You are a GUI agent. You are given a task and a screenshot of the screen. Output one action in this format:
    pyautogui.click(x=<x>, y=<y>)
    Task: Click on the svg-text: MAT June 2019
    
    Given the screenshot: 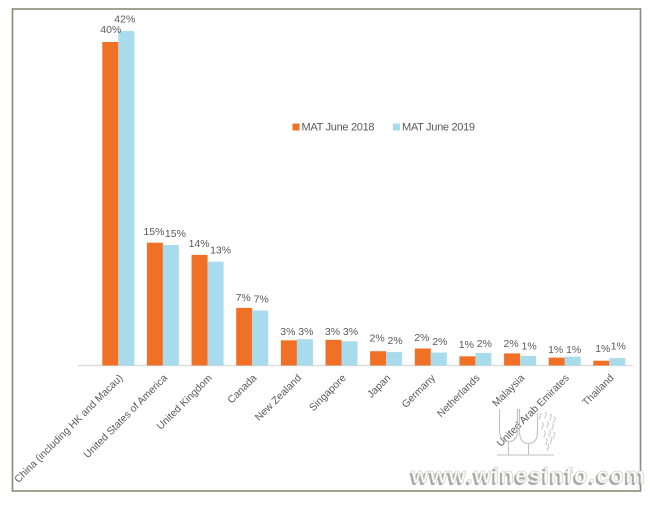 What is the action you would take?
    pyautogui.click(x=438, y=128)
    